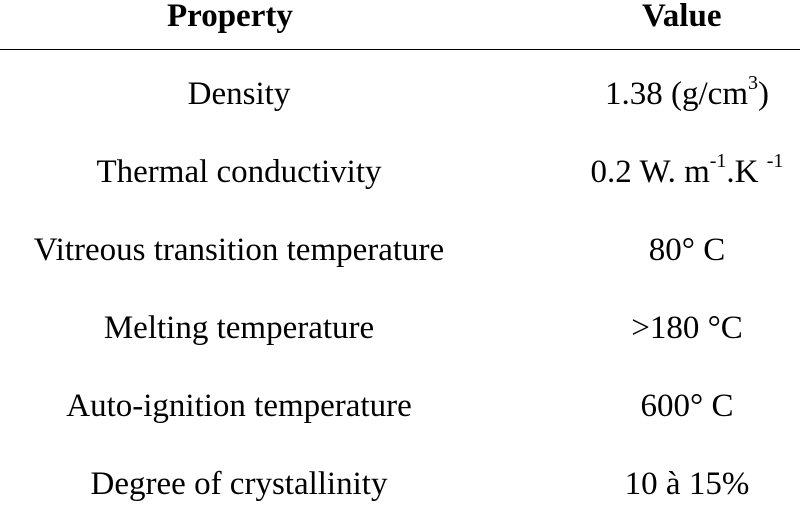  What do you see at coordinates (239, 94) in the screenshot?
I see `property-cell: Density` at bounding box center [239, 94].